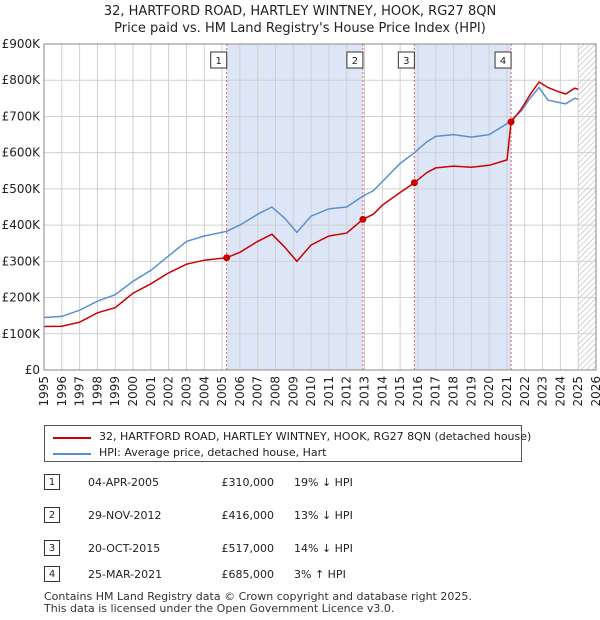 Image resolution: width=600 pixels, height=620 pixels. What do you see at coordinates (248, 482) in the screenshot?
I see `row-price: £310,000` at bounding box center [248, 482].